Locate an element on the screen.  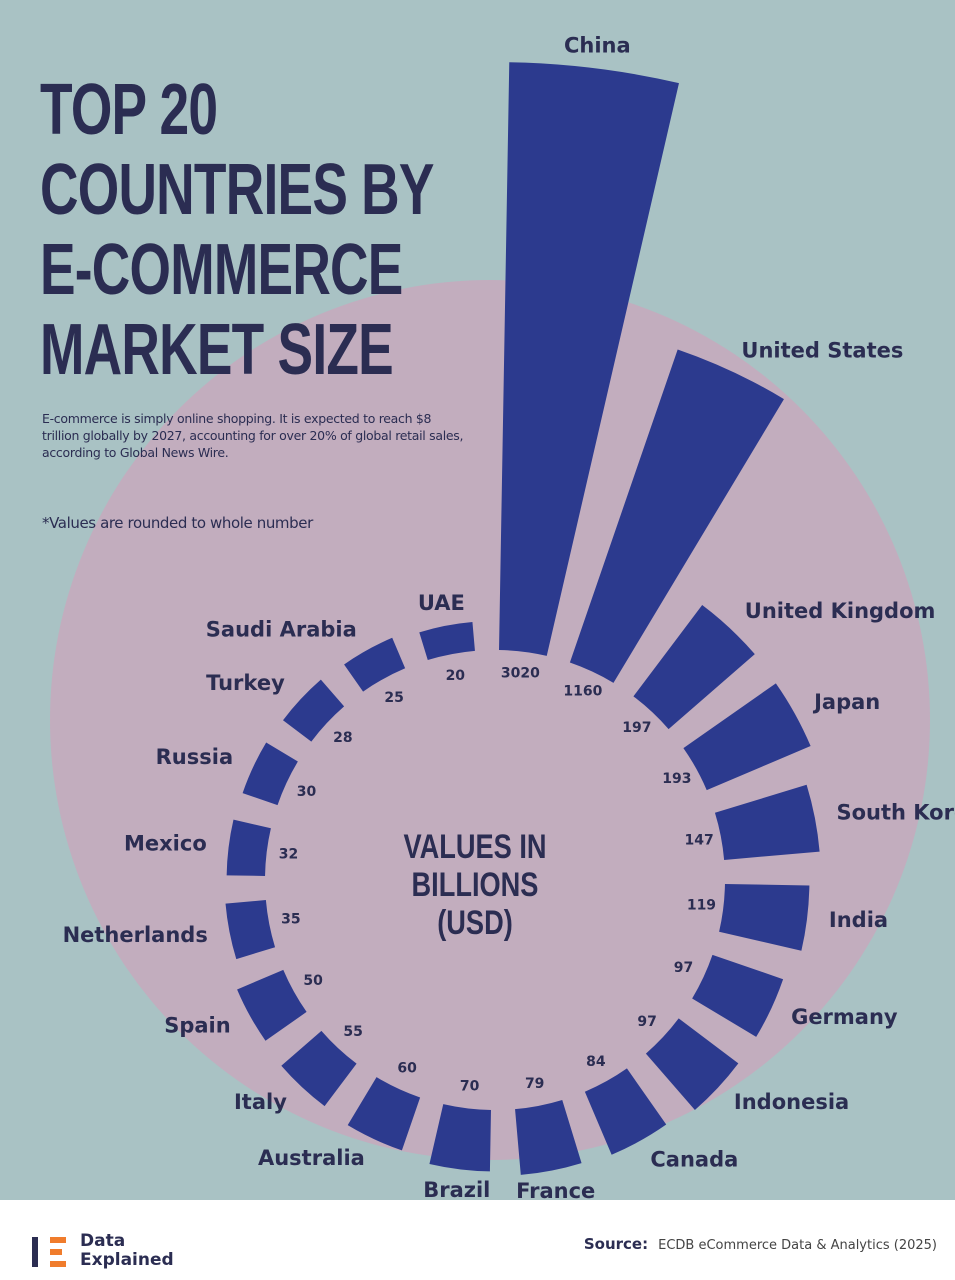
source-text: ECDB eCommerce Data & Analytics (2025) is located at coordinates (797, 1245).